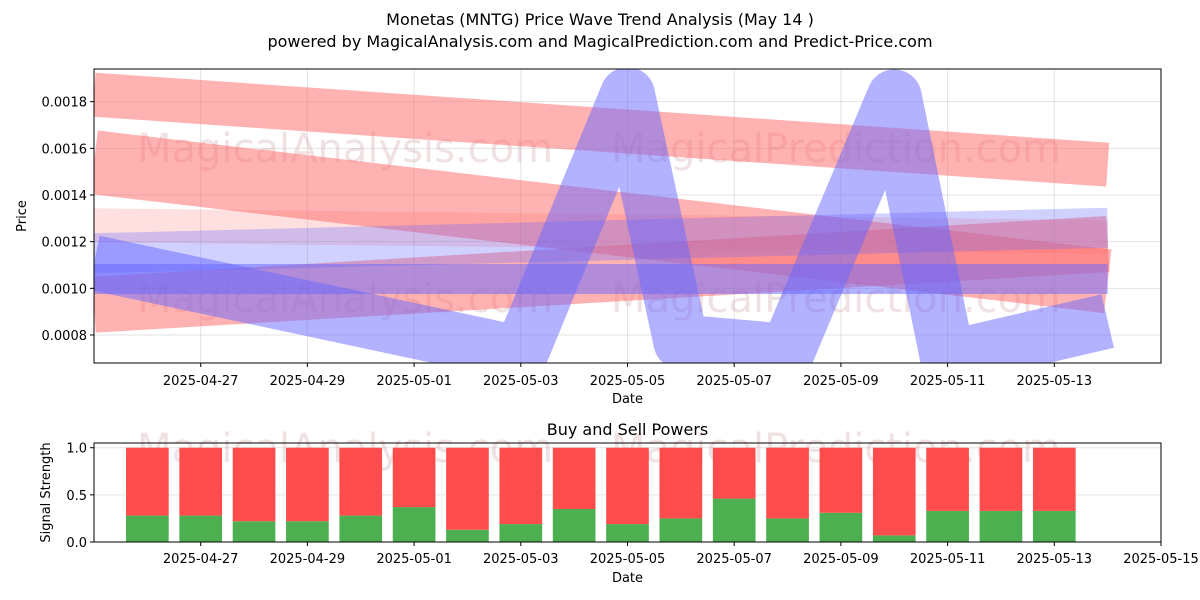 This screenshot has width=1200, height=600. Describe the element at coordinates (46, 492) in the screenshot. I see `y-axis-label: Signal Strength` at that location.